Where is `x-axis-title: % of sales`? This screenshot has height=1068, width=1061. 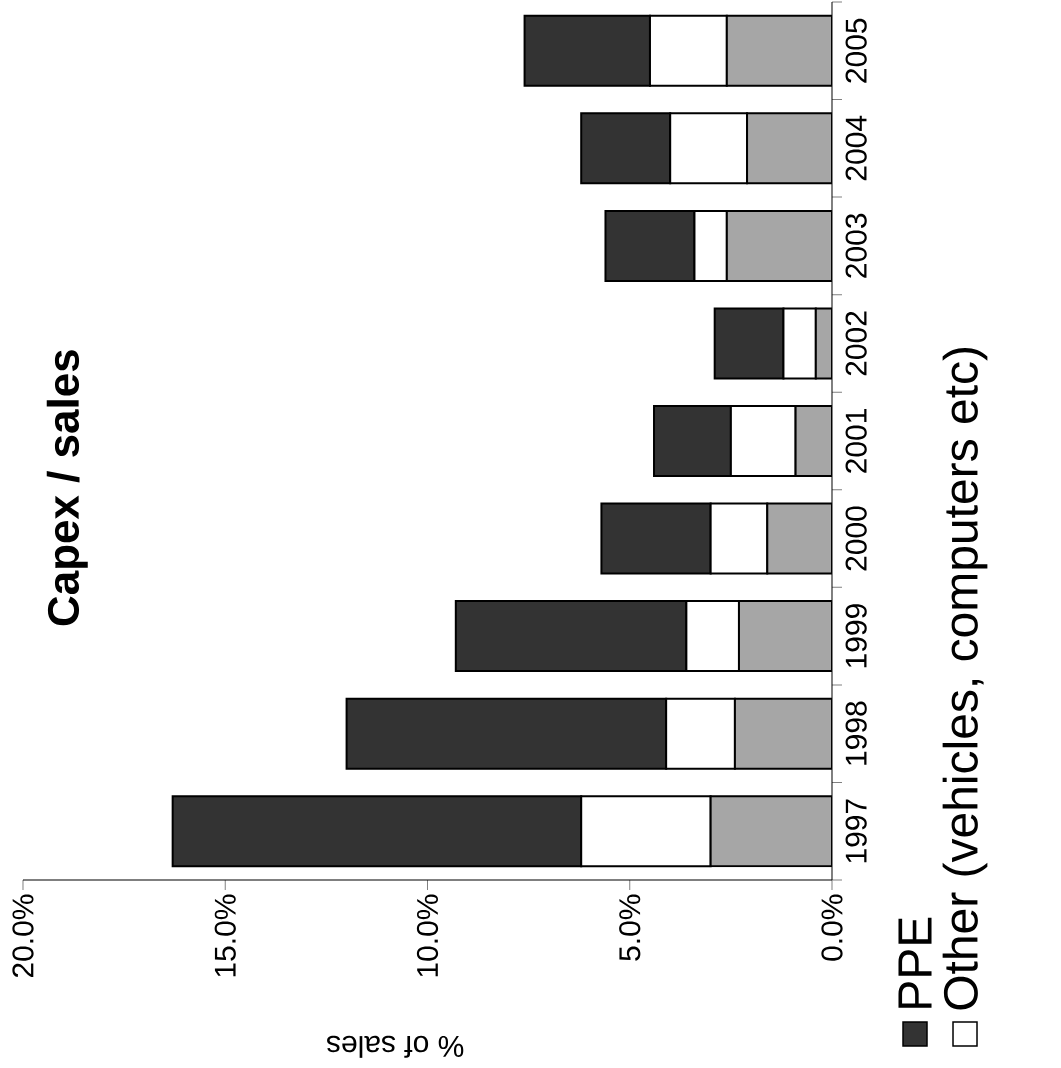 x-axis-title: % of sales is located at coordinates (395, 1046).